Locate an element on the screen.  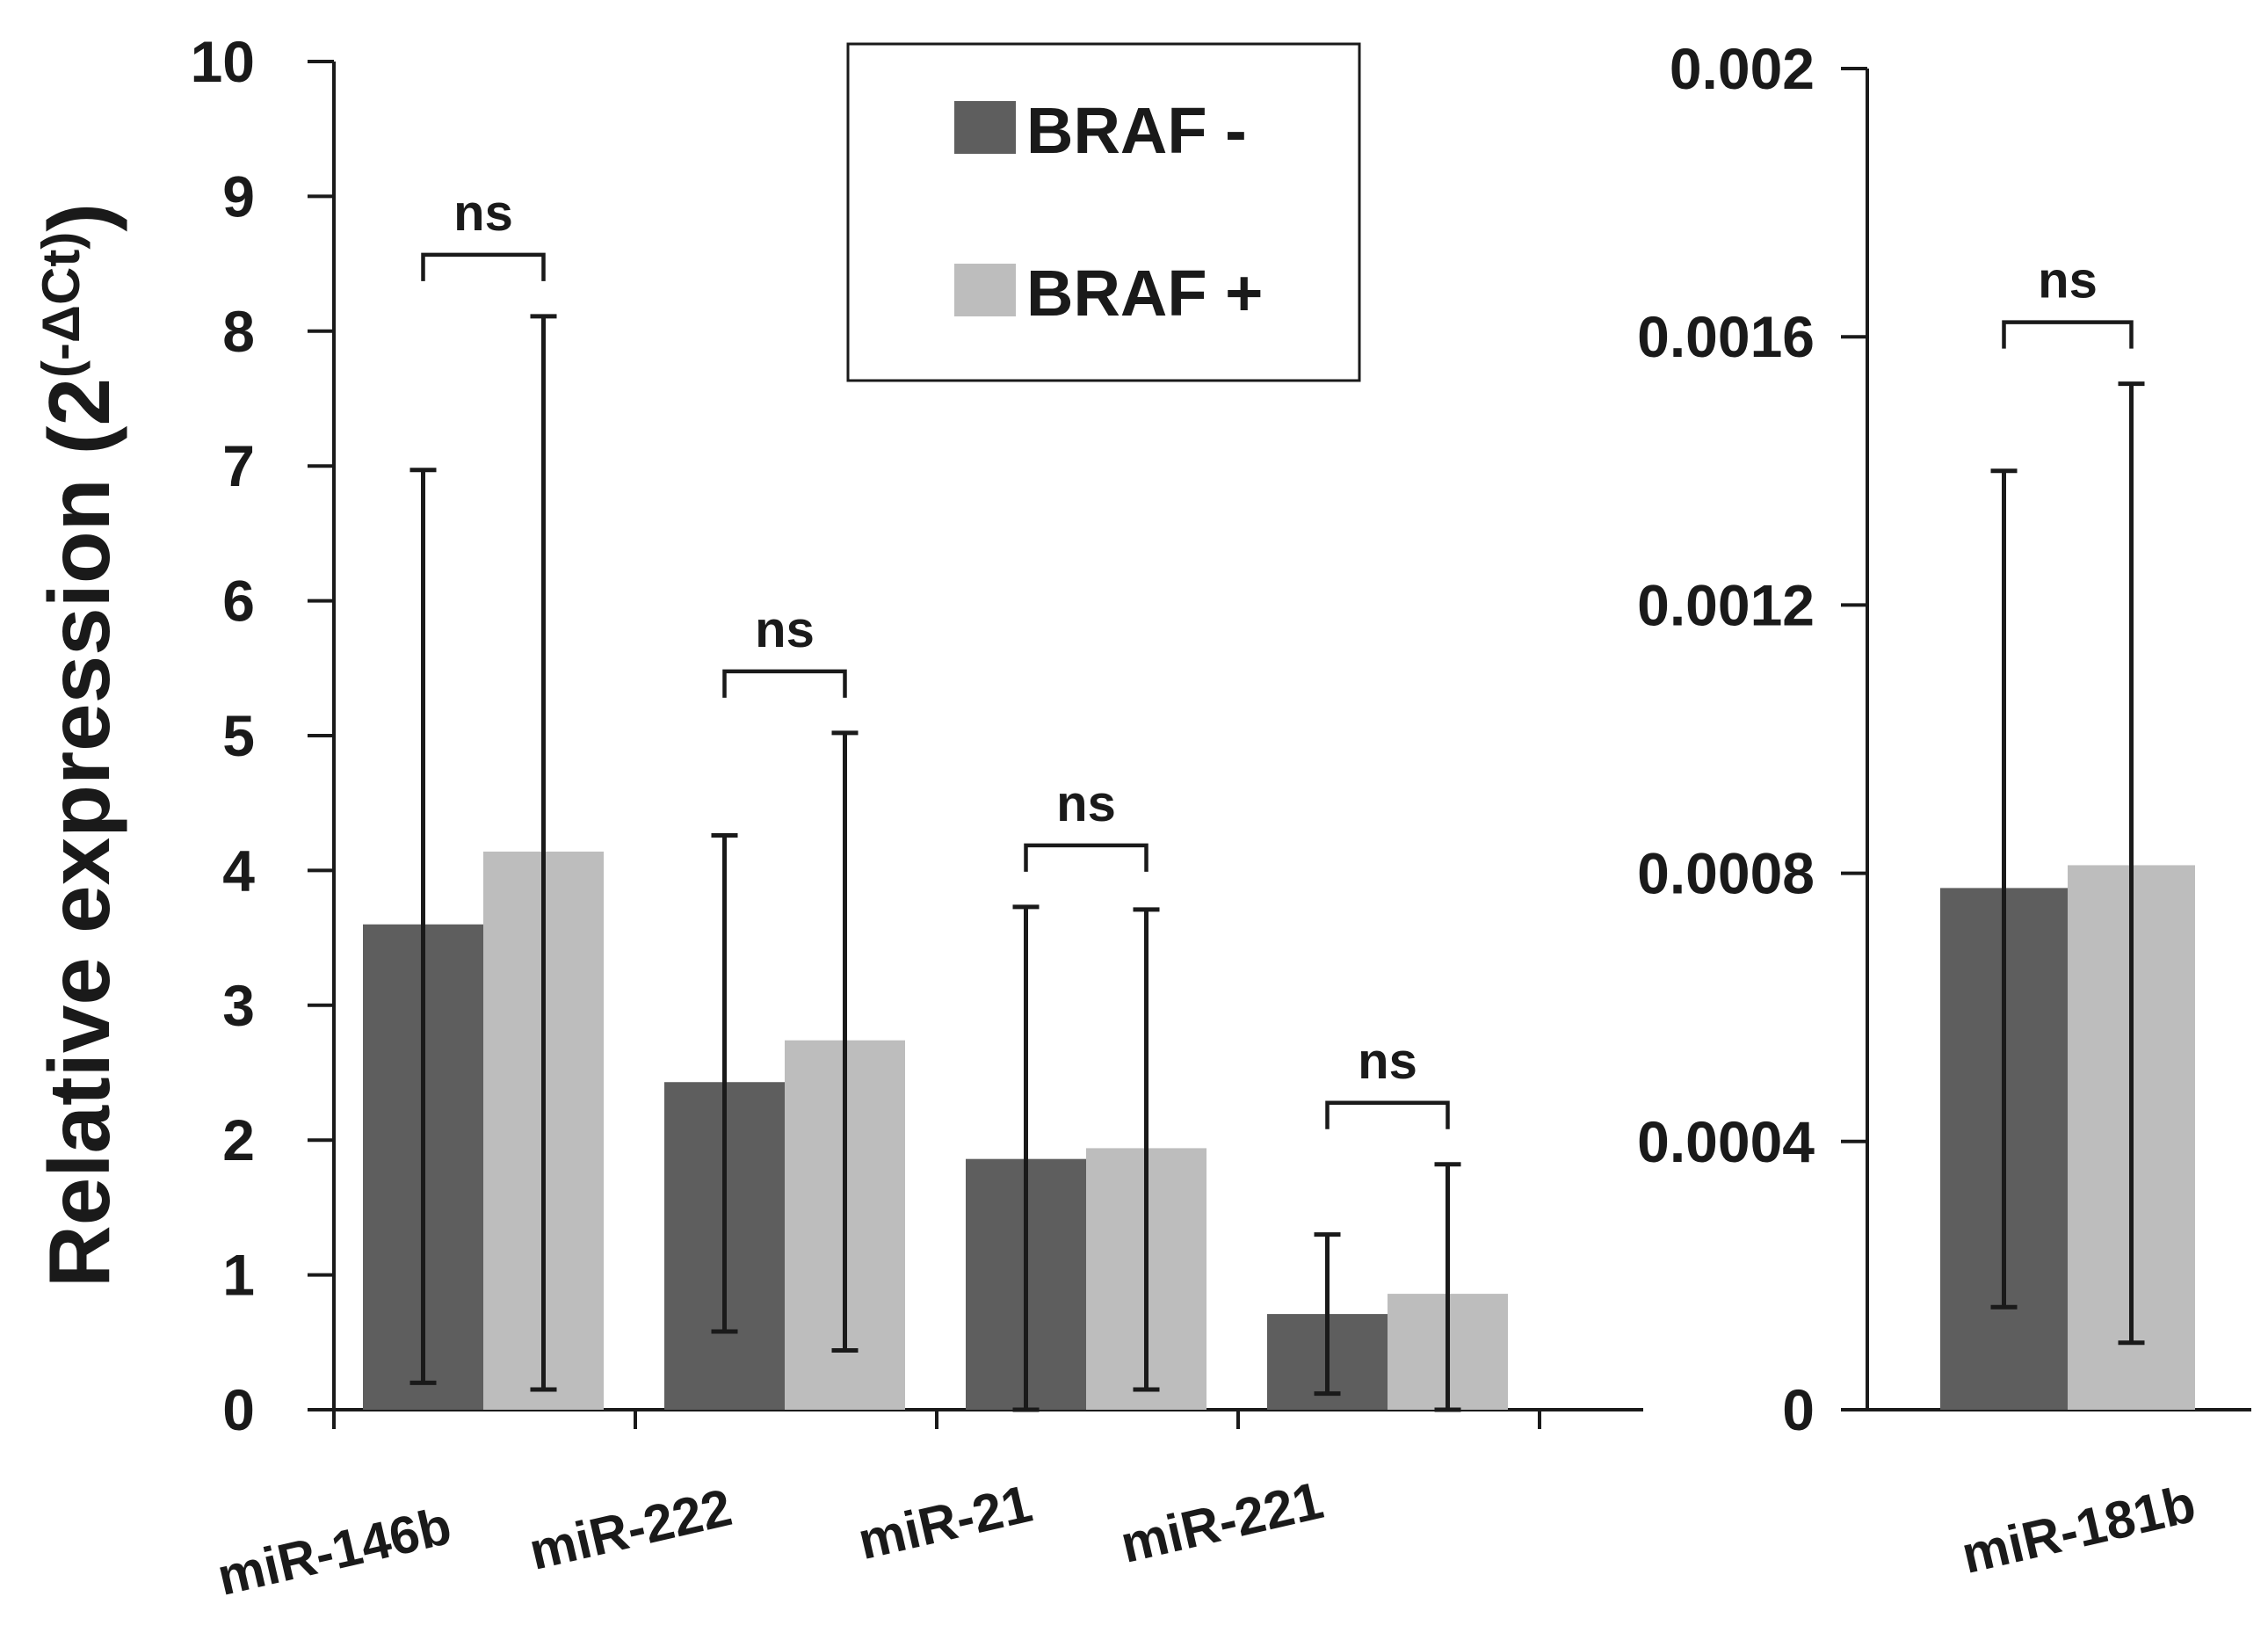
legend-swatch-braf-minus is located at coordinates (985, 127).